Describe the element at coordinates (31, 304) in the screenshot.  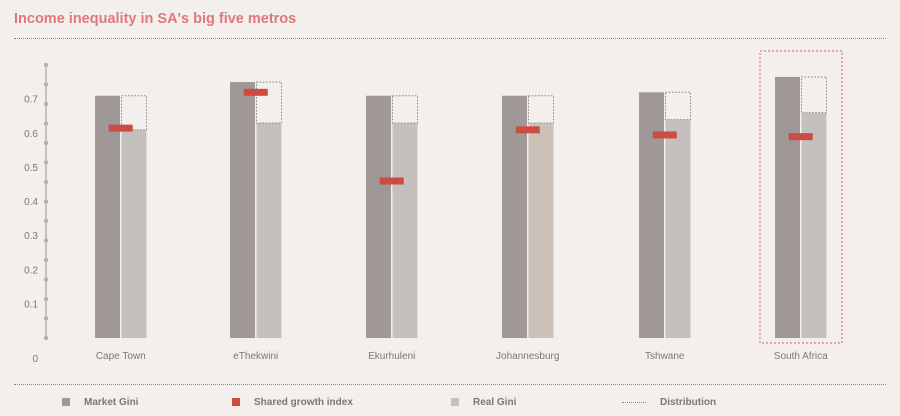
I see `y-tick-label: 0.1` at that location.